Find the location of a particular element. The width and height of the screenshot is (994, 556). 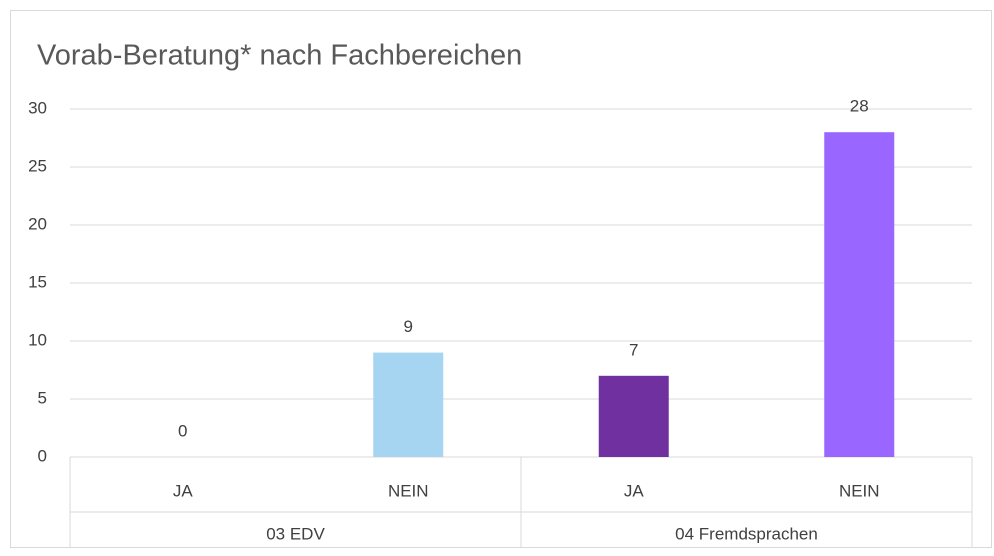

y-tick-label: 5 is located at coordinates (42, 397).